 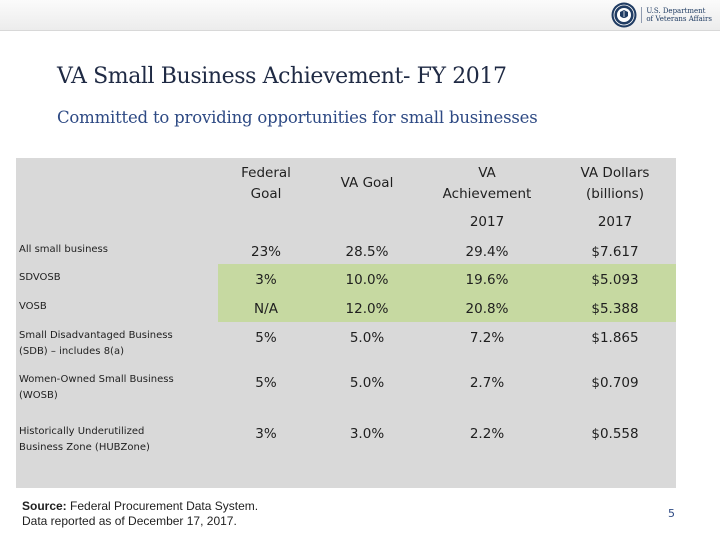 I want to click on row-label-line: (SDB) – includes 8(a), so click(x=71, y=351).